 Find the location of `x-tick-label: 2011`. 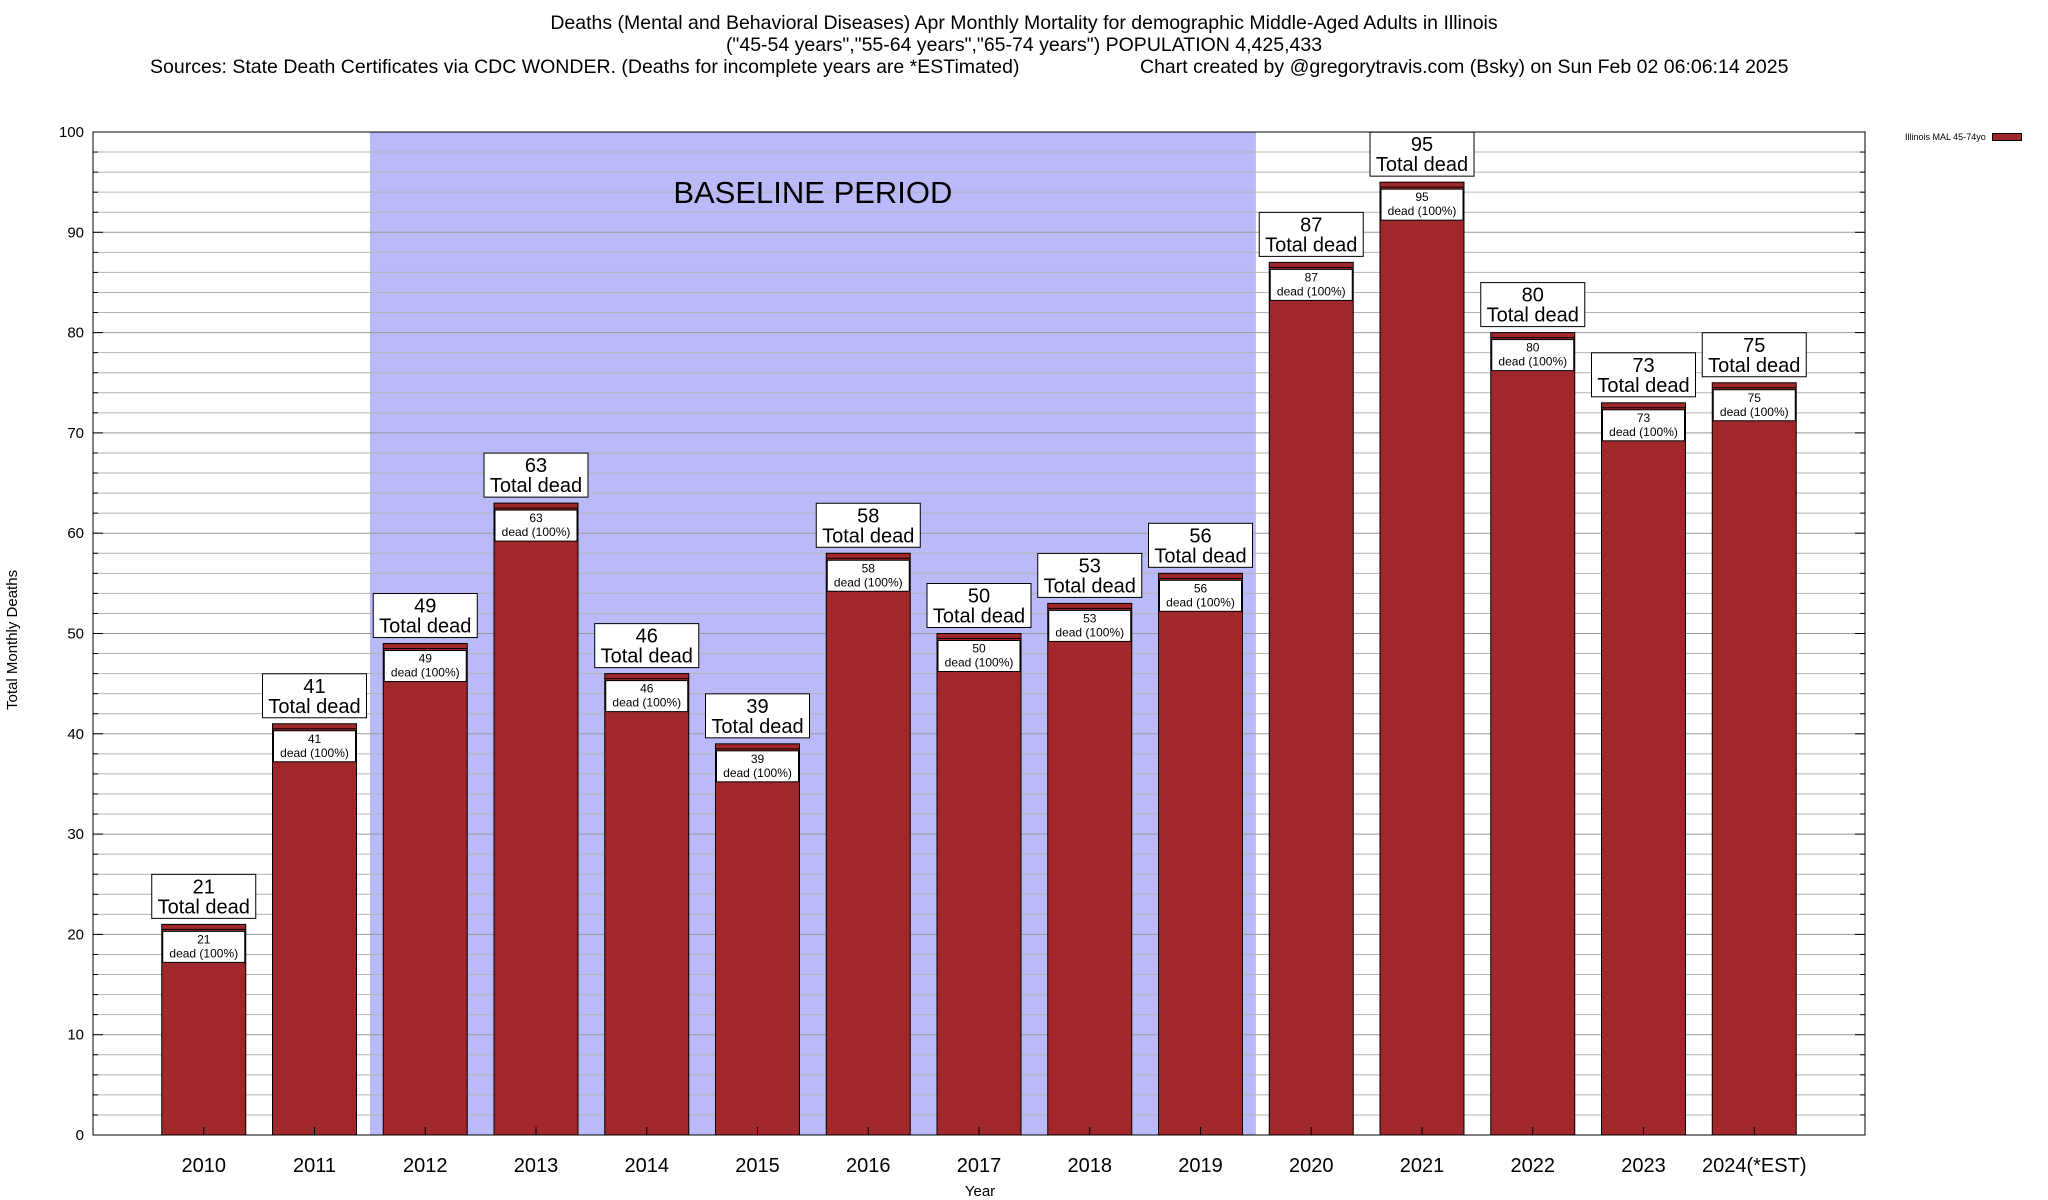

x-tick-label: 2011 is located at coordinates (314, 1166).